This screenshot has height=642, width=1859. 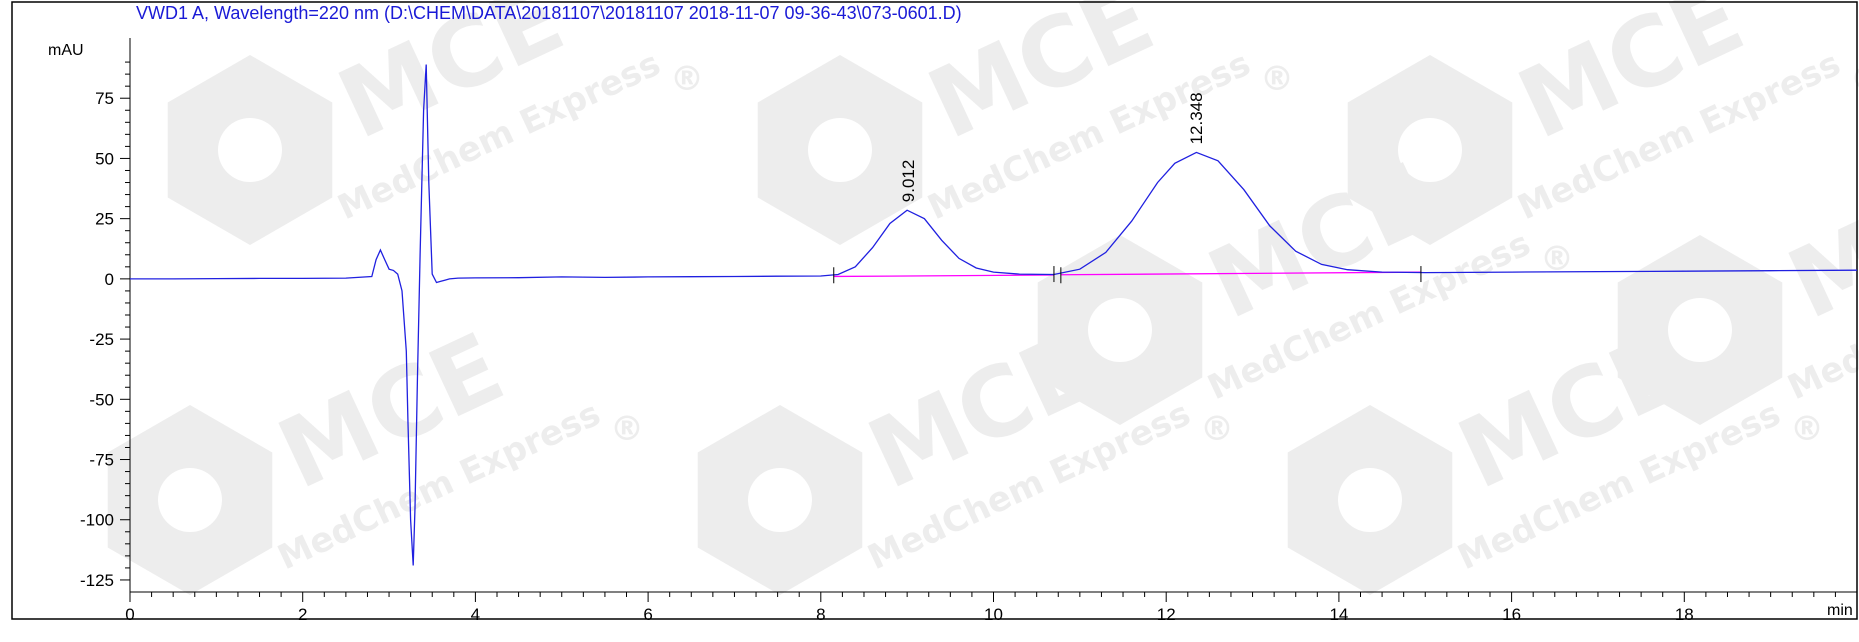 I want to click on y-tick-label: -75, so click(x=101, y=460).